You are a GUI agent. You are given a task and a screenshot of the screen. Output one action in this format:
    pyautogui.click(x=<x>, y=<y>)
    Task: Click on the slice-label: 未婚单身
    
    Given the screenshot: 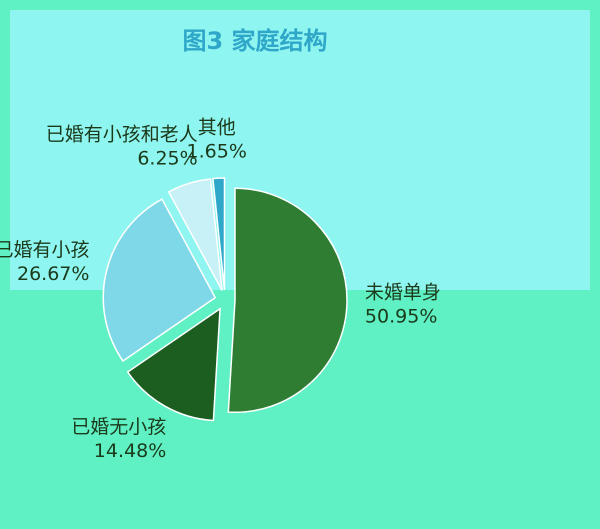 What is the action you would take?
    pyautogui.click(x=403, y=292)
    